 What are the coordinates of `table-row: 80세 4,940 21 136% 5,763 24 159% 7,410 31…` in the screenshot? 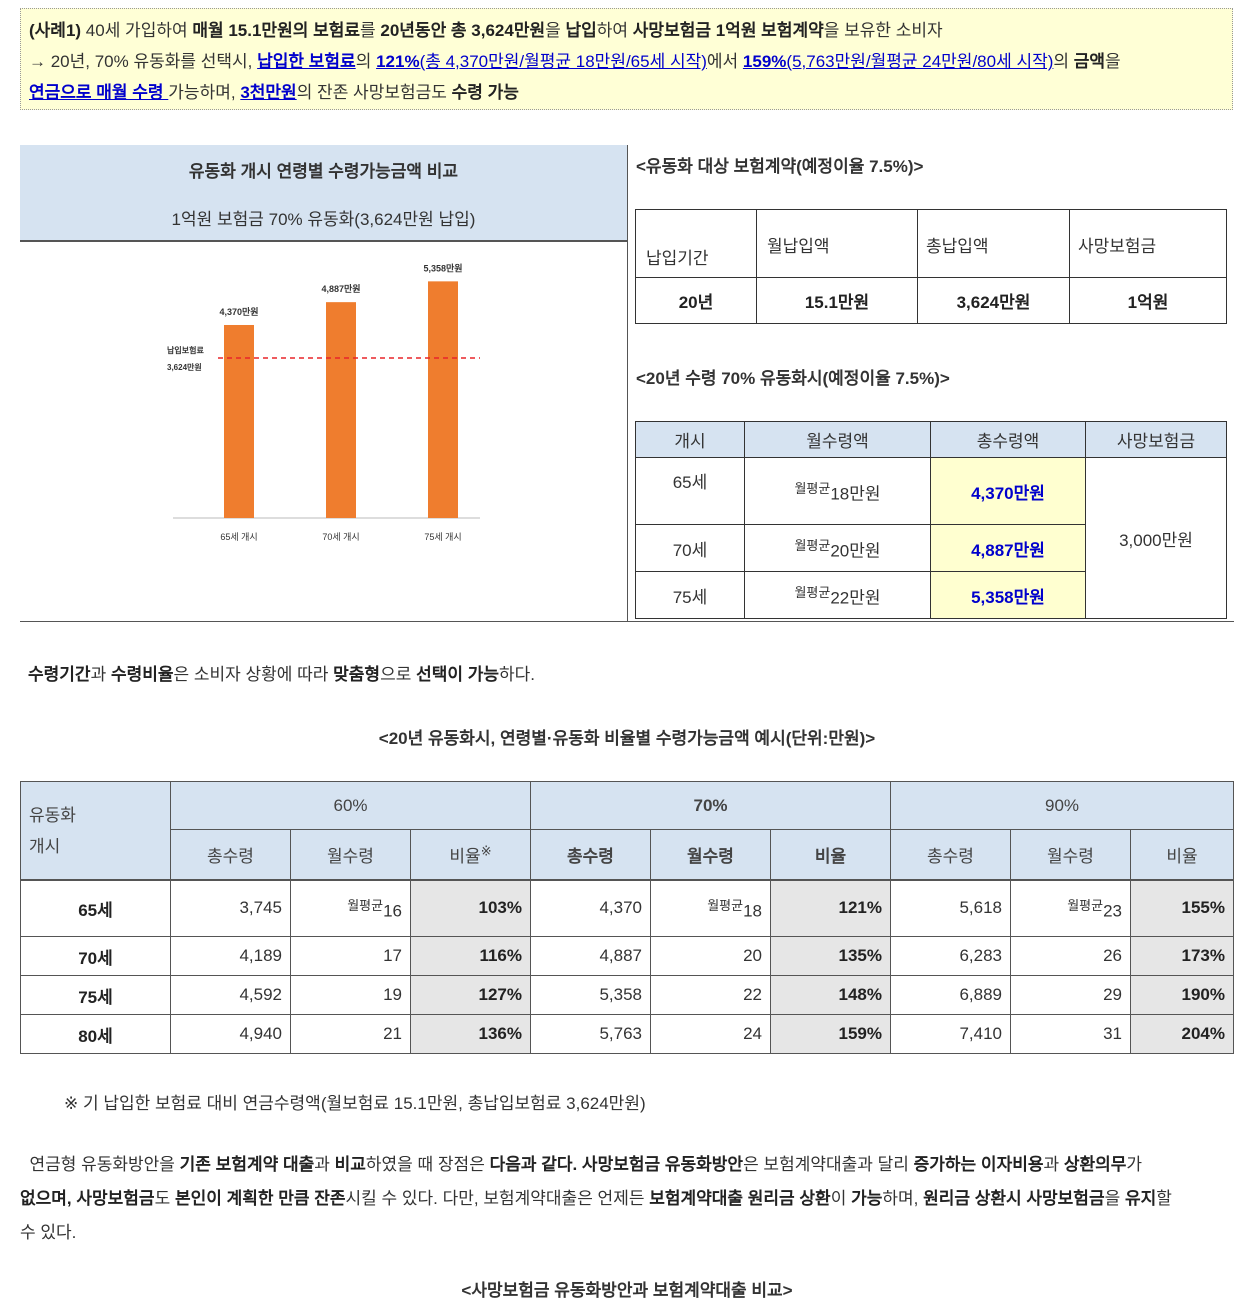 It's located at (627, 1034).